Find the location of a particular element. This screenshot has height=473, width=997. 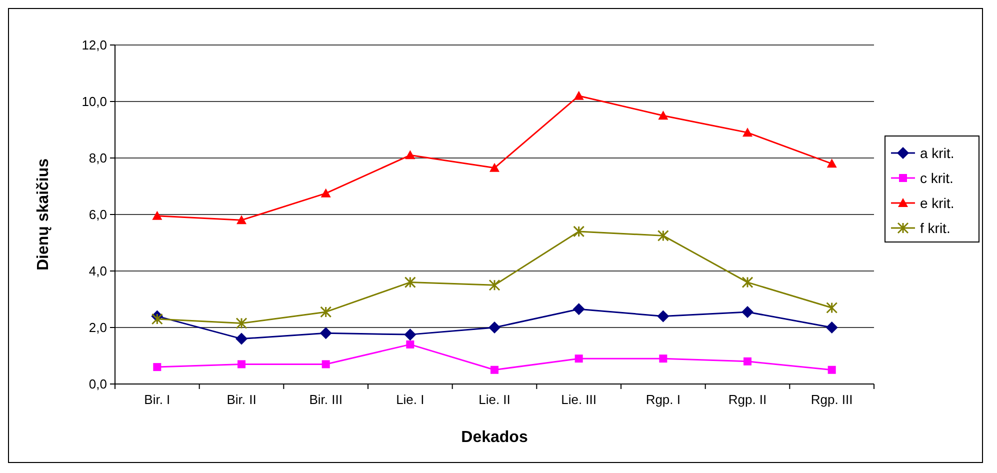

x-tick-label: Lie. III is located at coordinates (579, 399).